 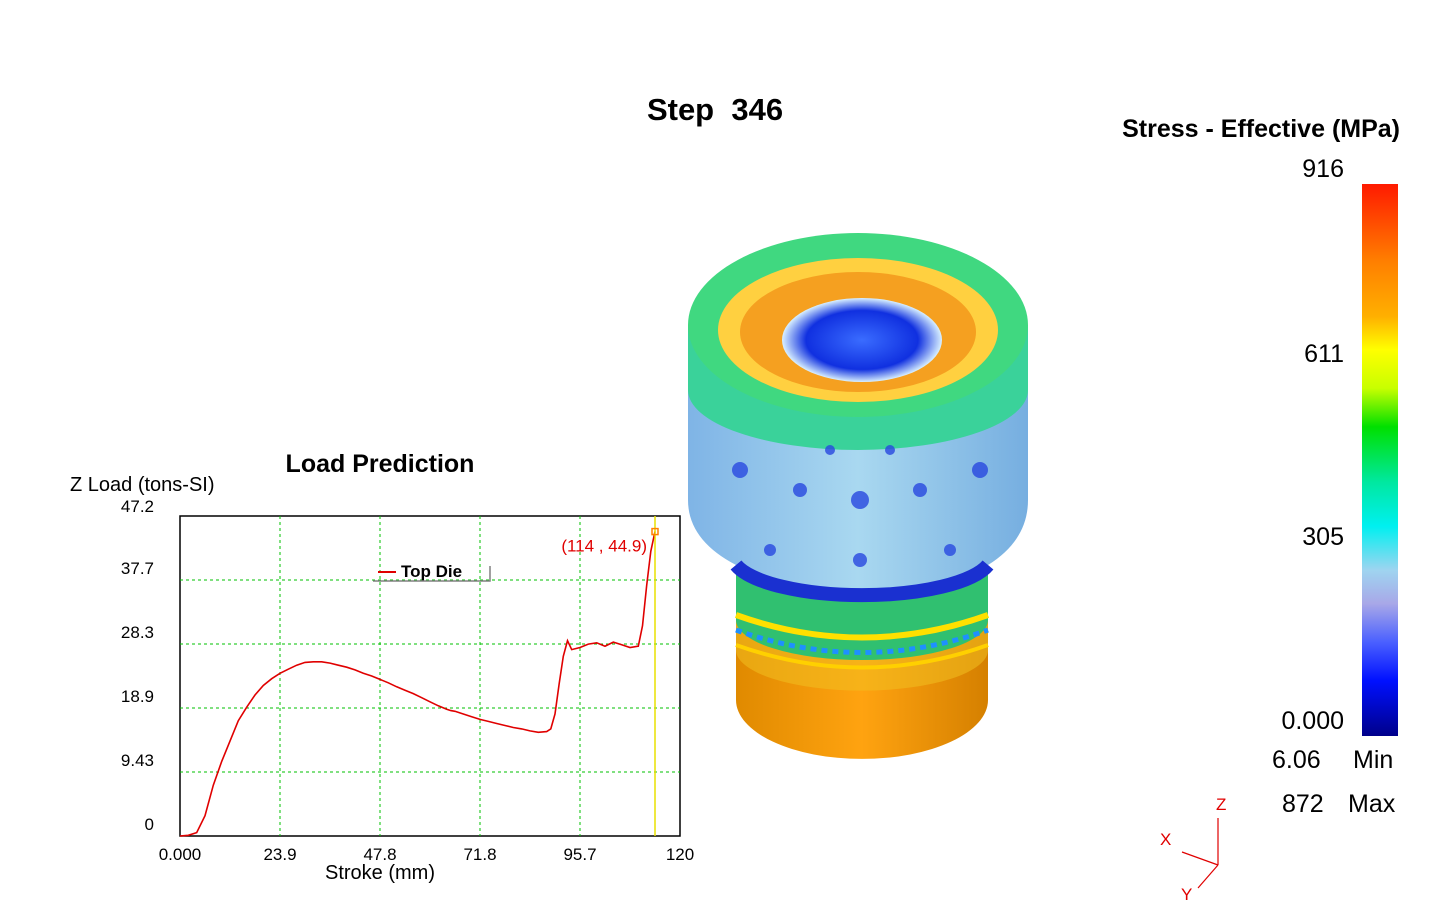 I want to click on colorbar-tick-lower: 305, so click(x=1323, y=537).